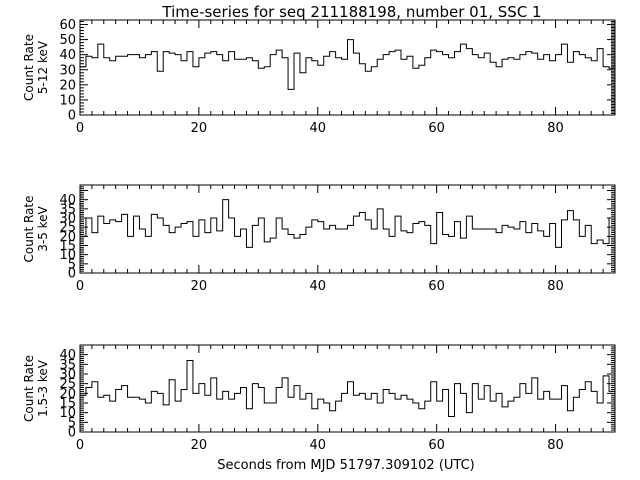  I want to click on y-tick-label: 50, so click(67, 40).